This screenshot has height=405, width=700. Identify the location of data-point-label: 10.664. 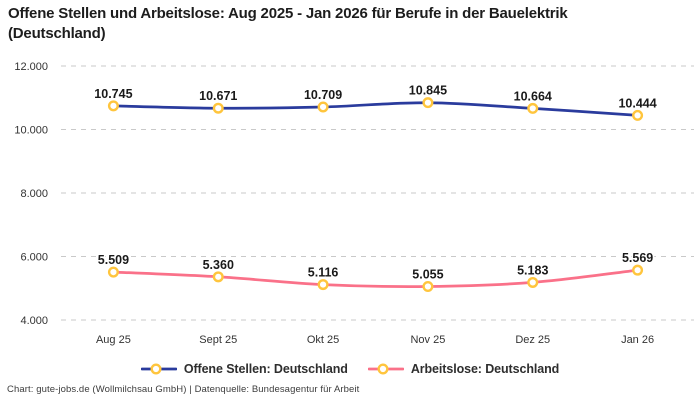
(533, 96).